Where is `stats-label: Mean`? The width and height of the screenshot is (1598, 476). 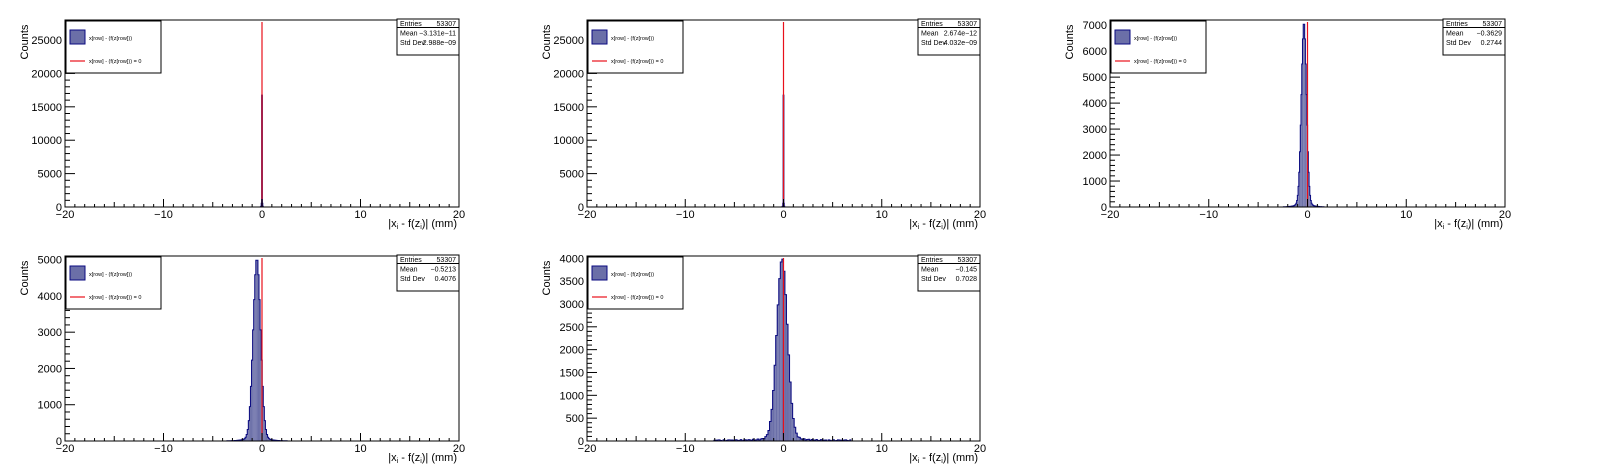
stats-label: Mean is located at coordinates (1455, 34).